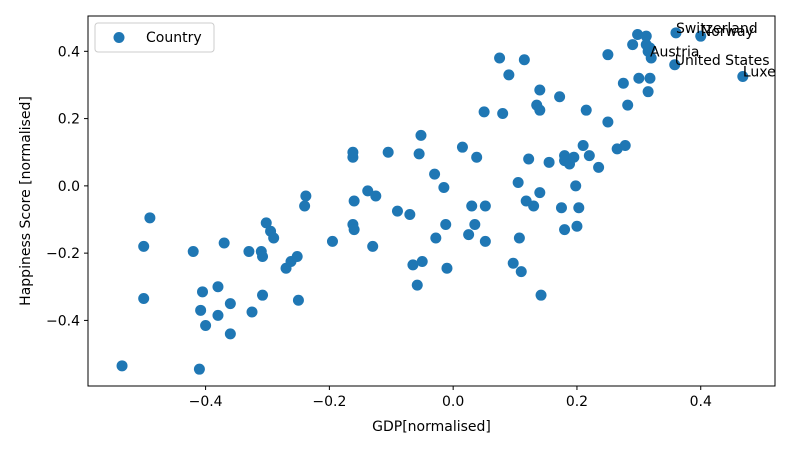 This screenshot has width=792, height=452. What do you see at coordinates (577, 402) in the screenshot?
I see `x-tick-label-3: 0.2` at bounding box center [577, 402].